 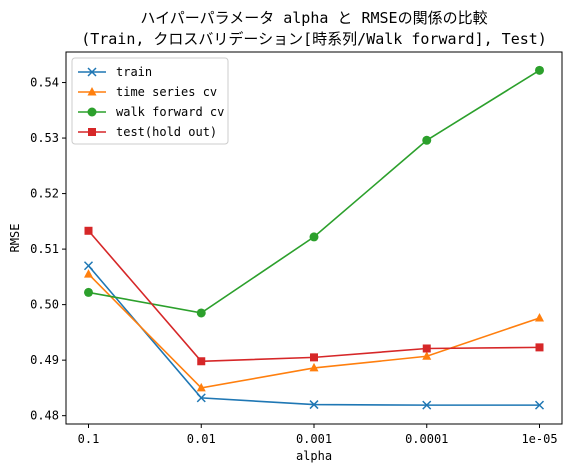 What do you see at coordinates (314, 456) in the screenshot?
I see `x-axis-label: alpha` at bounding box center [314, 456].